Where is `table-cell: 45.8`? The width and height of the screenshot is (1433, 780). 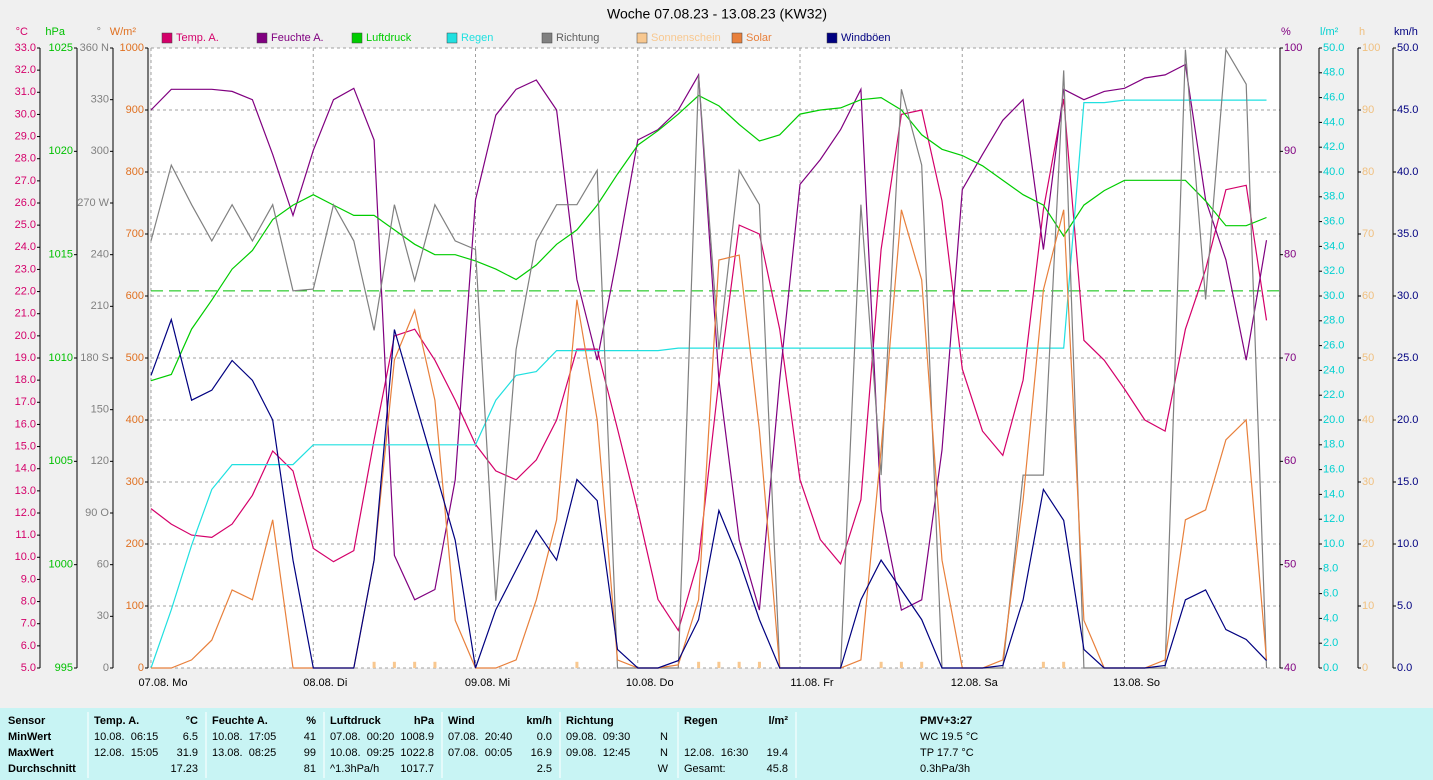 table-cell: 45.8 is located at coordinates (777, 769).